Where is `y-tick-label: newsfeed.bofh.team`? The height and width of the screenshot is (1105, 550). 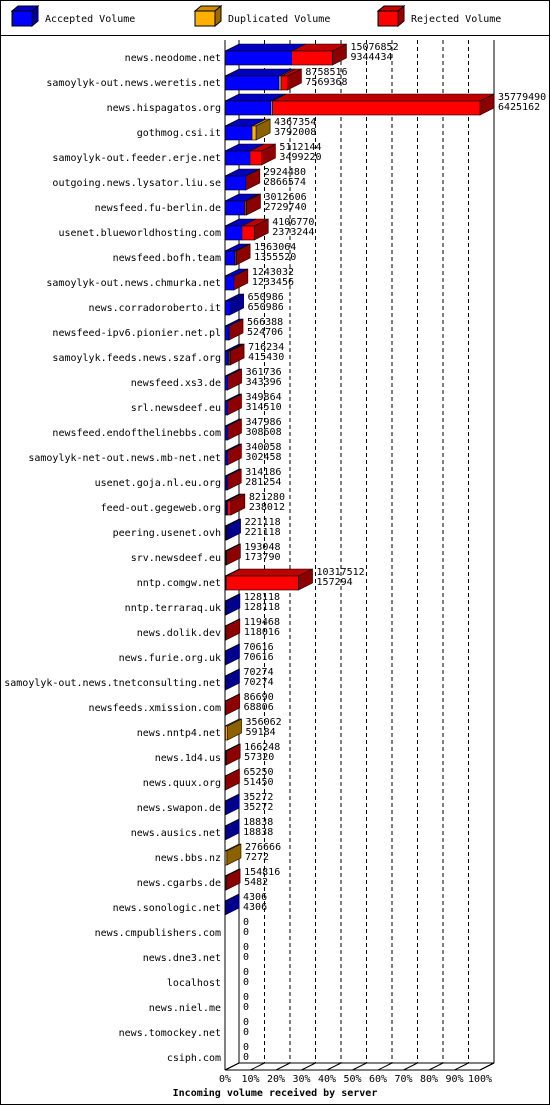 y-tick-label: newsfeed.bofh.team is located at coordinates (167, 258).